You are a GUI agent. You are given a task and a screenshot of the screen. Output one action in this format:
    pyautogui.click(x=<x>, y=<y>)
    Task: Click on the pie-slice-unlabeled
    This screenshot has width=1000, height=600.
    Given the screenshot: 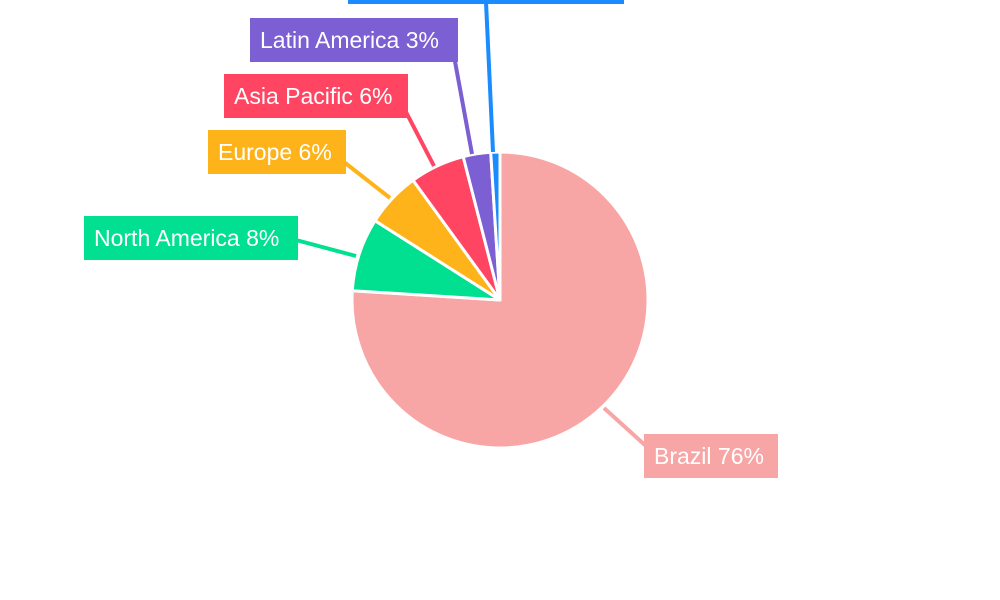 What is the action you would take?
    pyautogui.click(x=495, y=226)
    